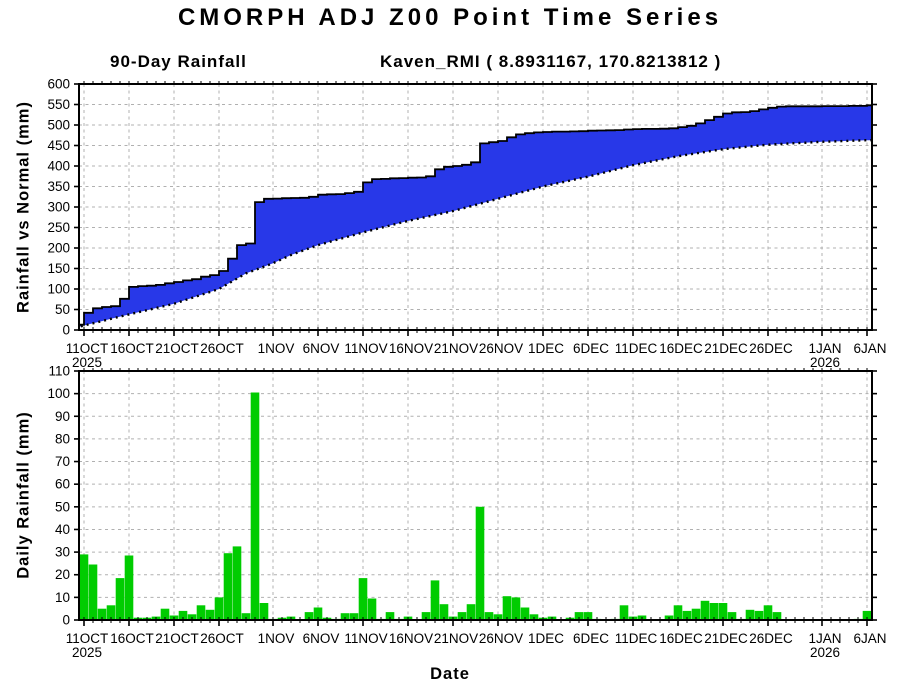 This screenshot has height=700, width=900. Describe the element at coordinates (62, 461) in the screenshot. I see `y-tick-label: 70` at that location.